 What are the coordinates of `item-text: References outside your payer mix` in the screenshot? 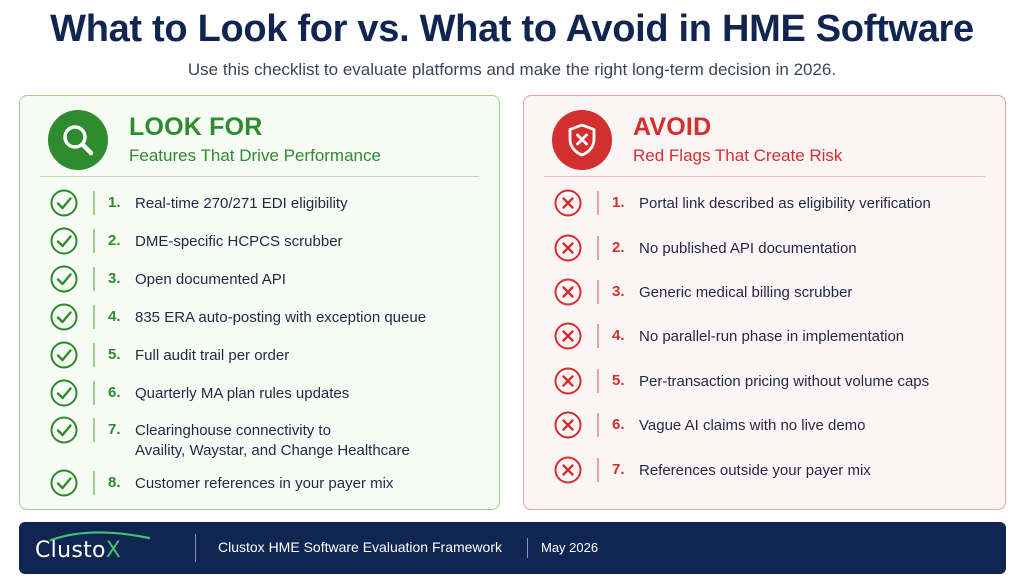 It's located at (755, 471).